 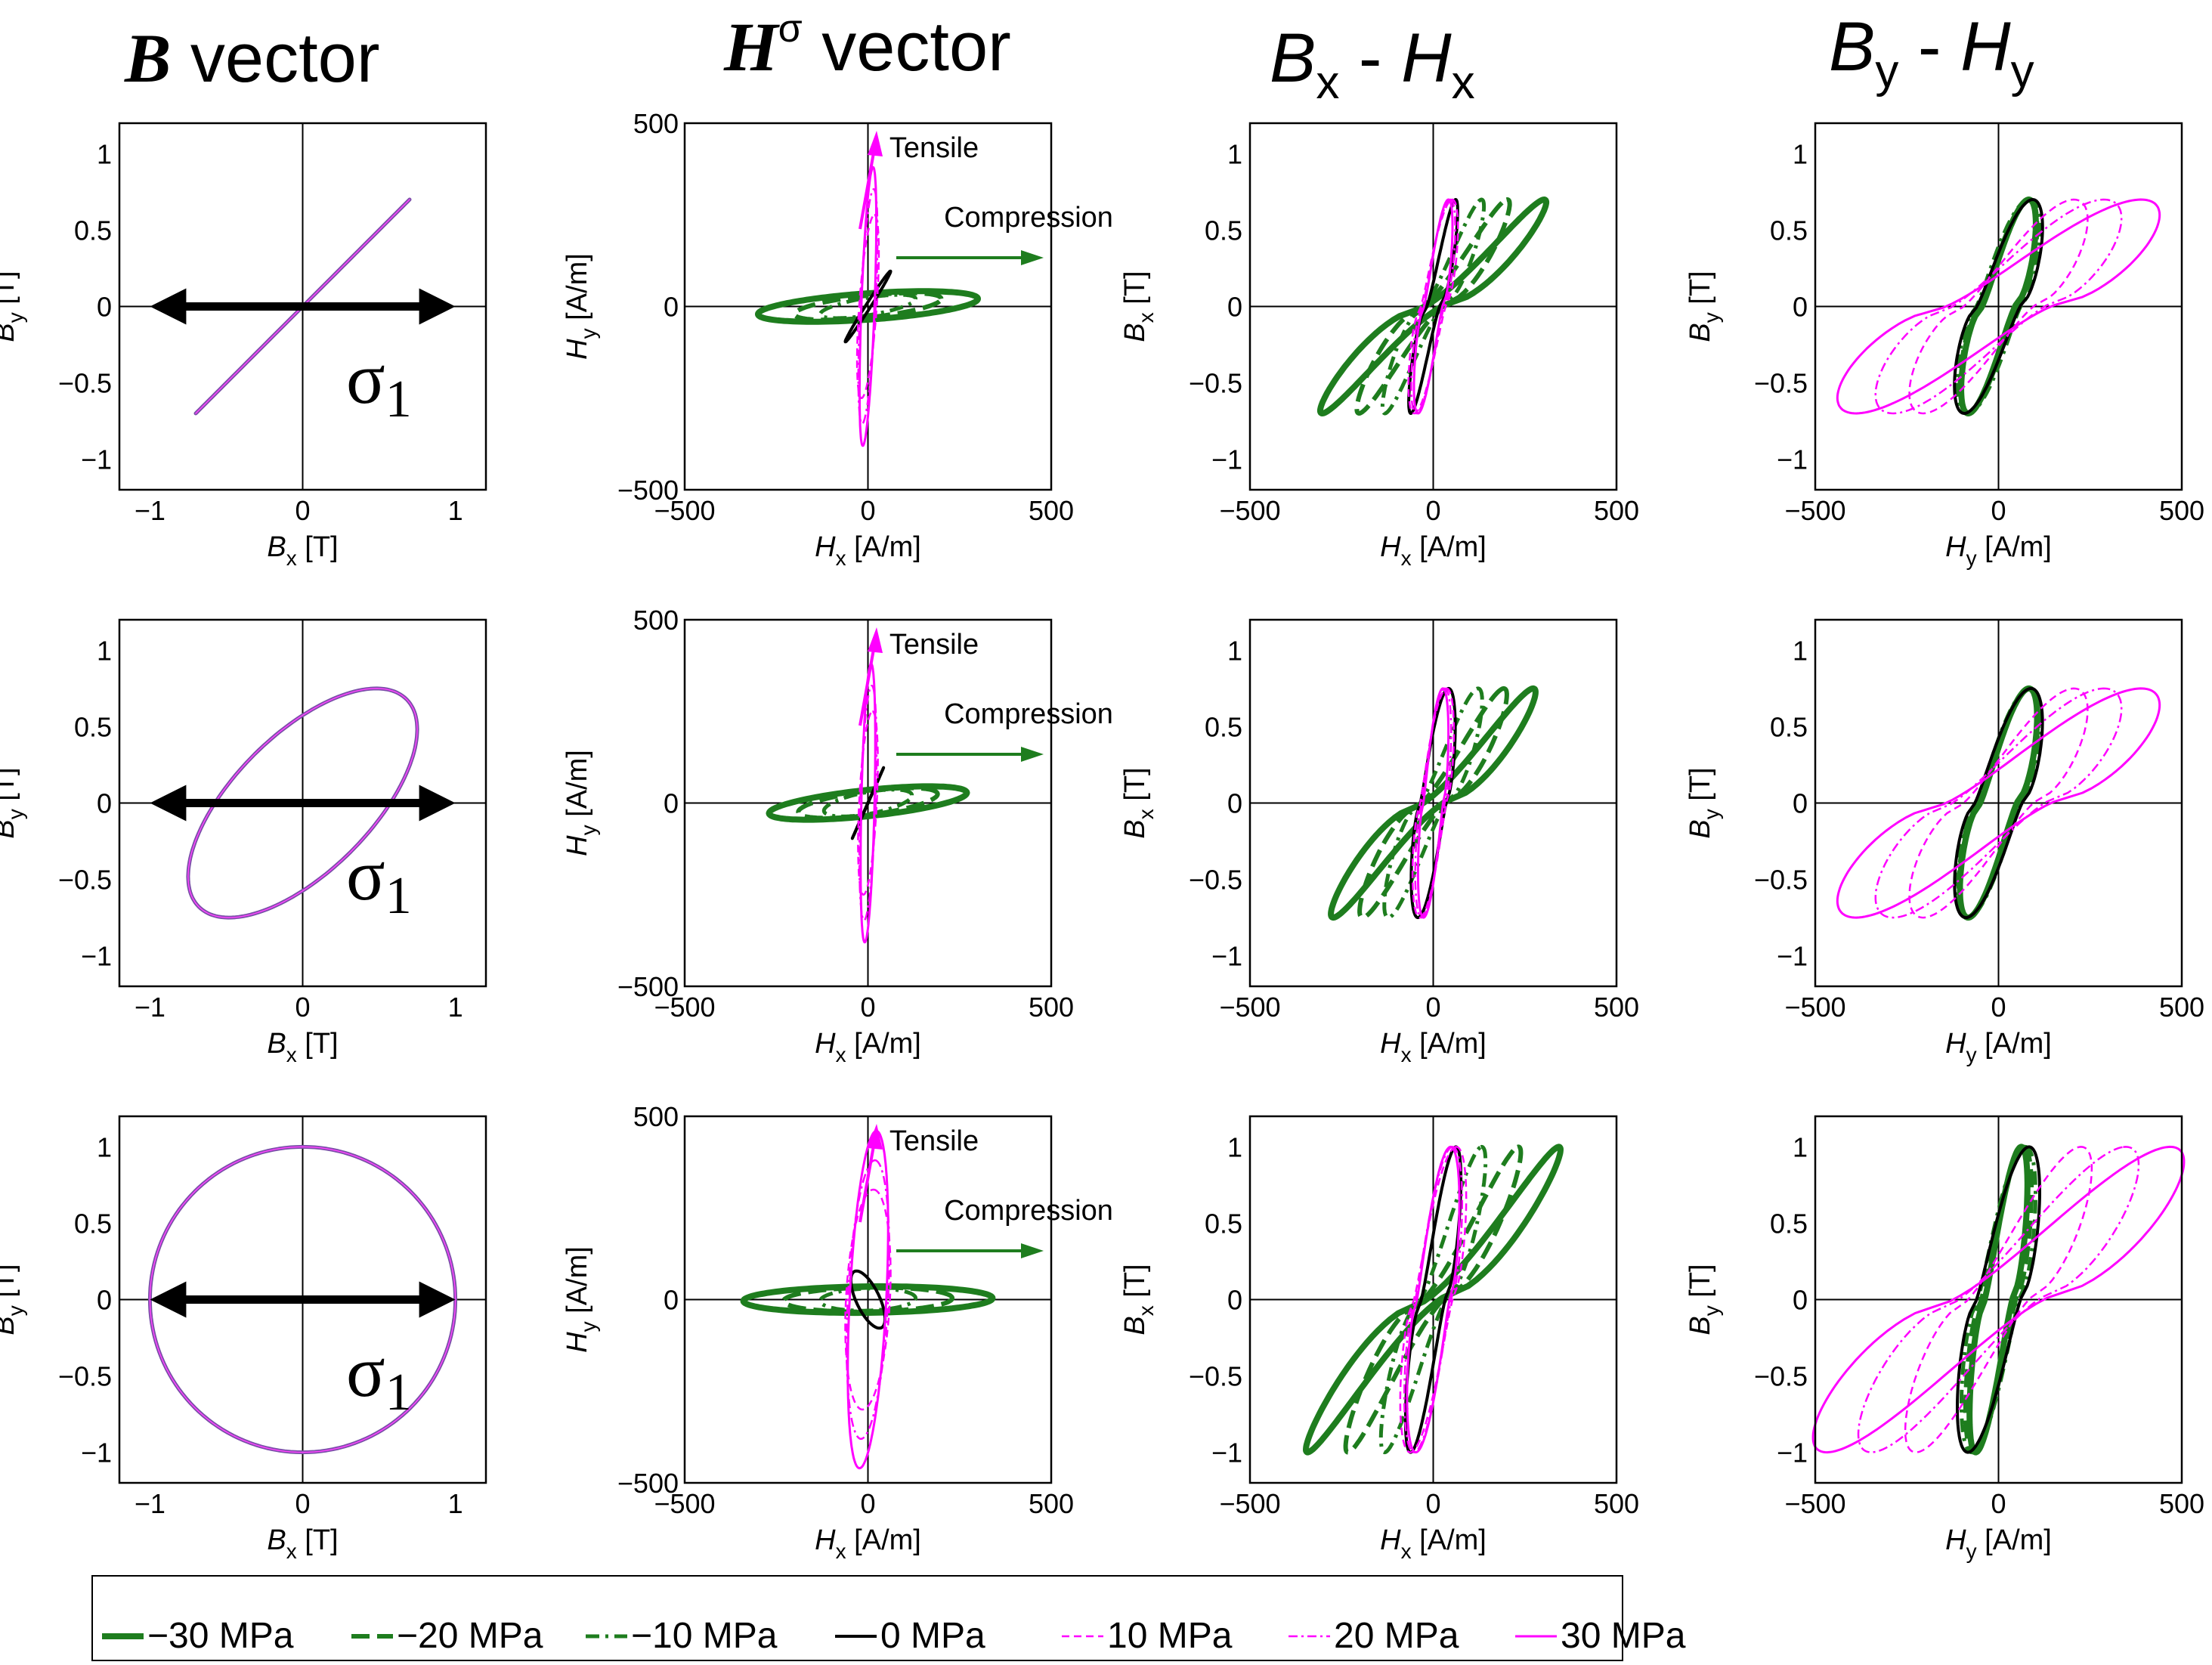 I want to click on axis-label: By [T], so click(x=1704, y=306).